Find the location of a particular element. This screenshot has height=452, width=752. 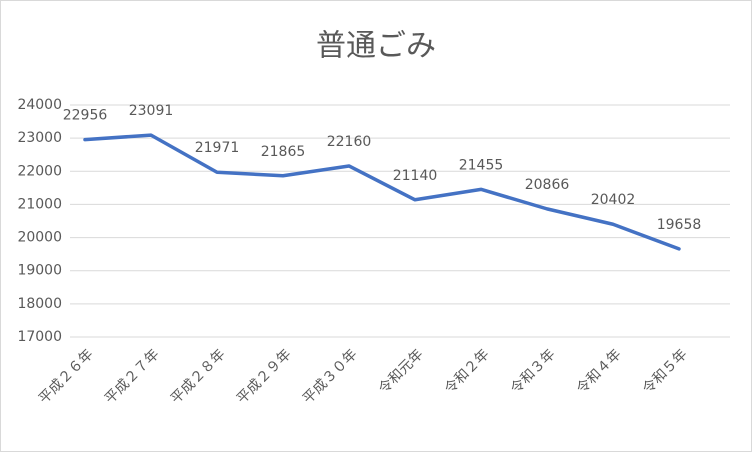

y-tick-label: 19000 is located at coordinates (39, 271).